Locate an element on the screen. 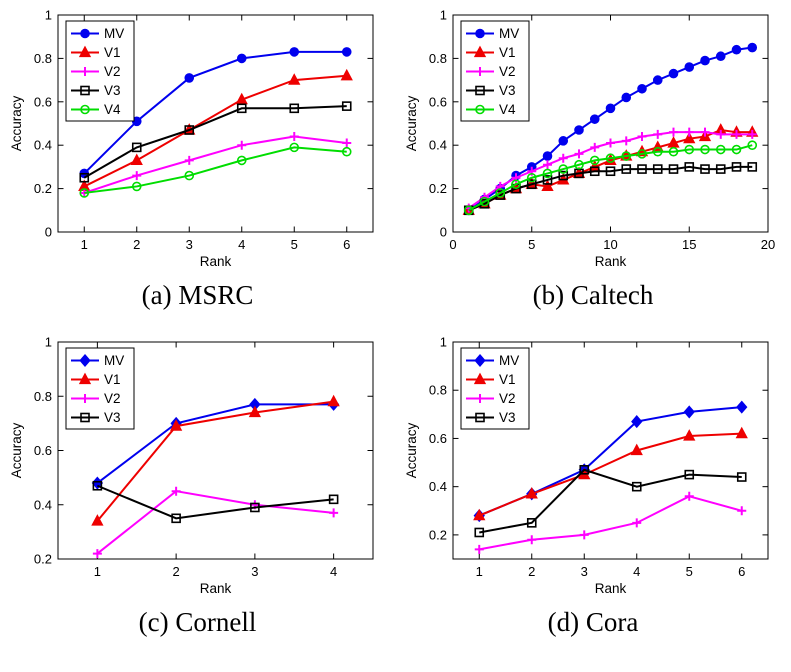  svg-text: 10 is located at coordinates (610, 244).